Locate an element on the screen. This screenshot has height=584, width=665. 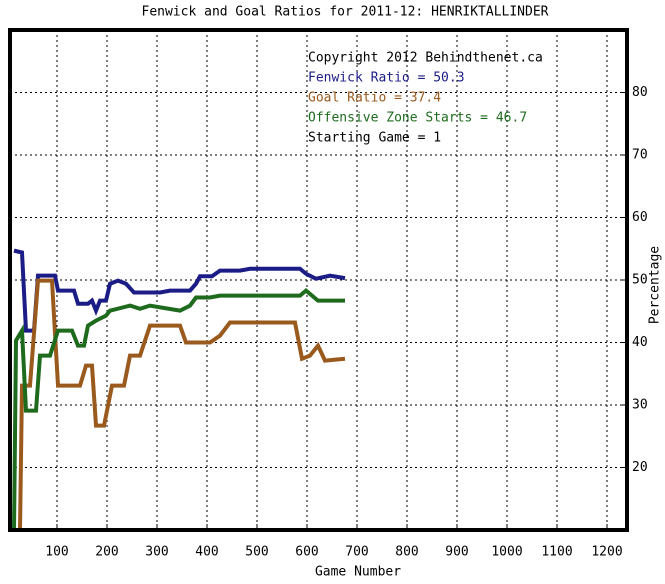
y-tick-label: 80 is located at coordinates (640, 92).